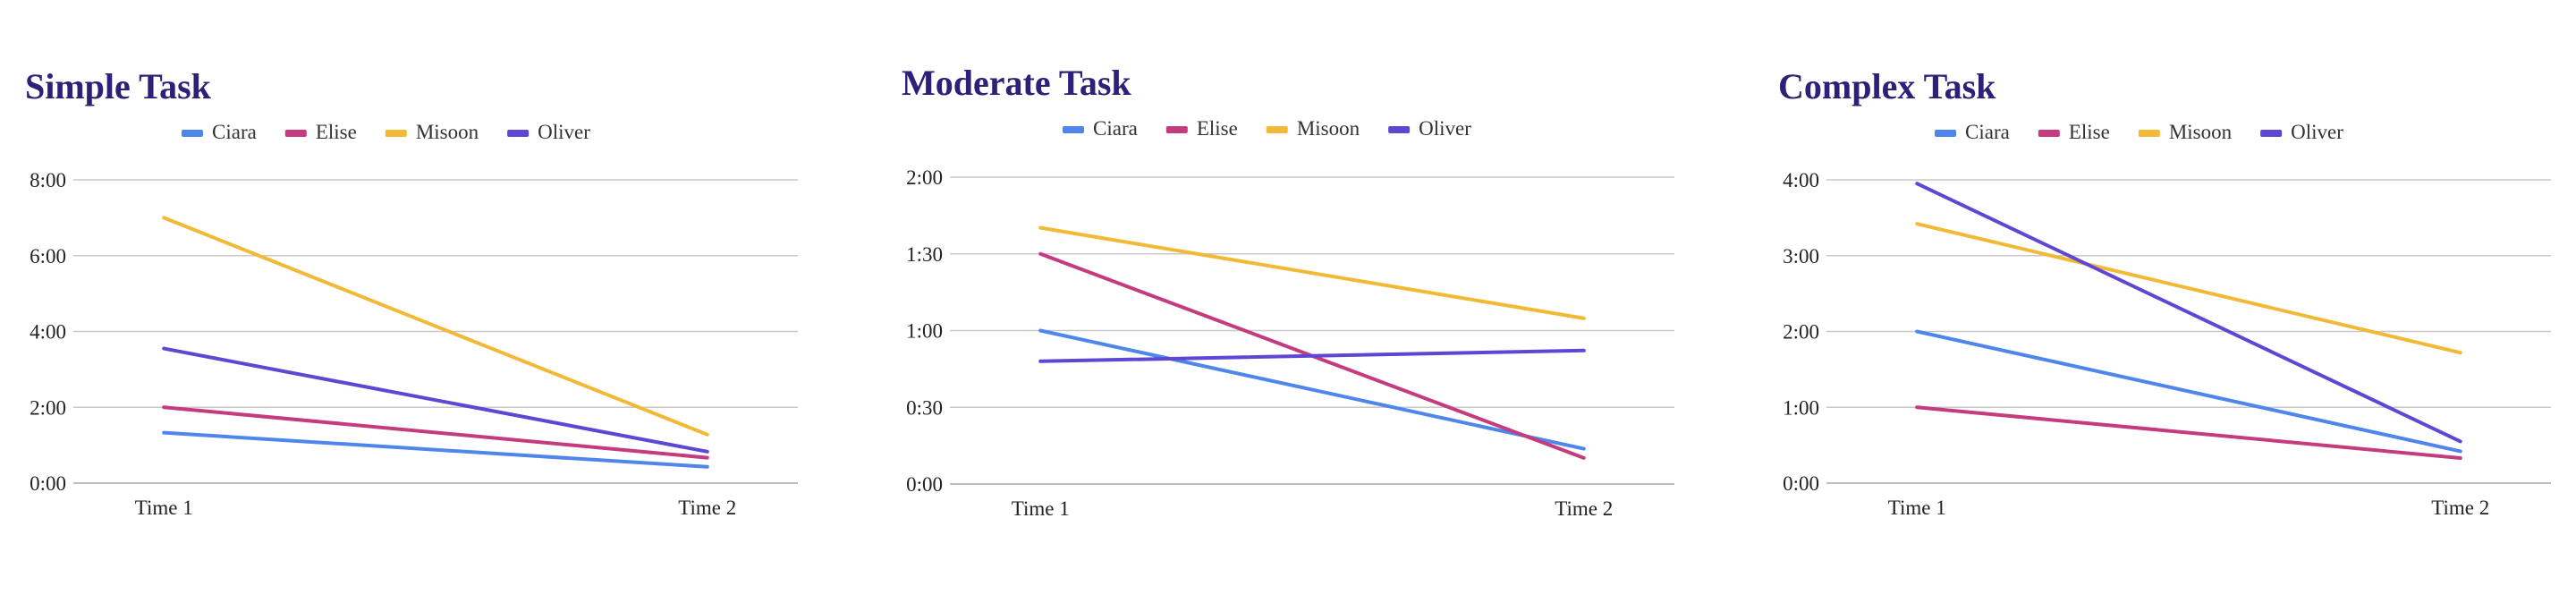 The image size is (2576, 603). What do you see at coordinates (1016, 83) in the screenshot?
I see `chart-title: Moderate Task` at bounding box center [1016, 83].